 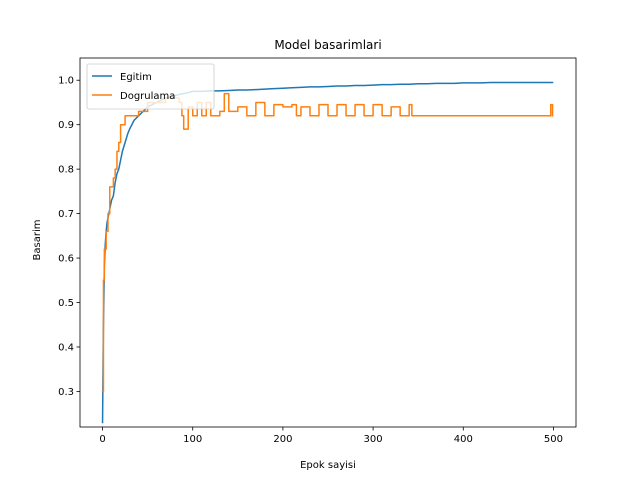 What do you see at coordinates (66, 170) in the screenshot?
I see `y-tick-label: 0.8` at bounding box center [66, 170].